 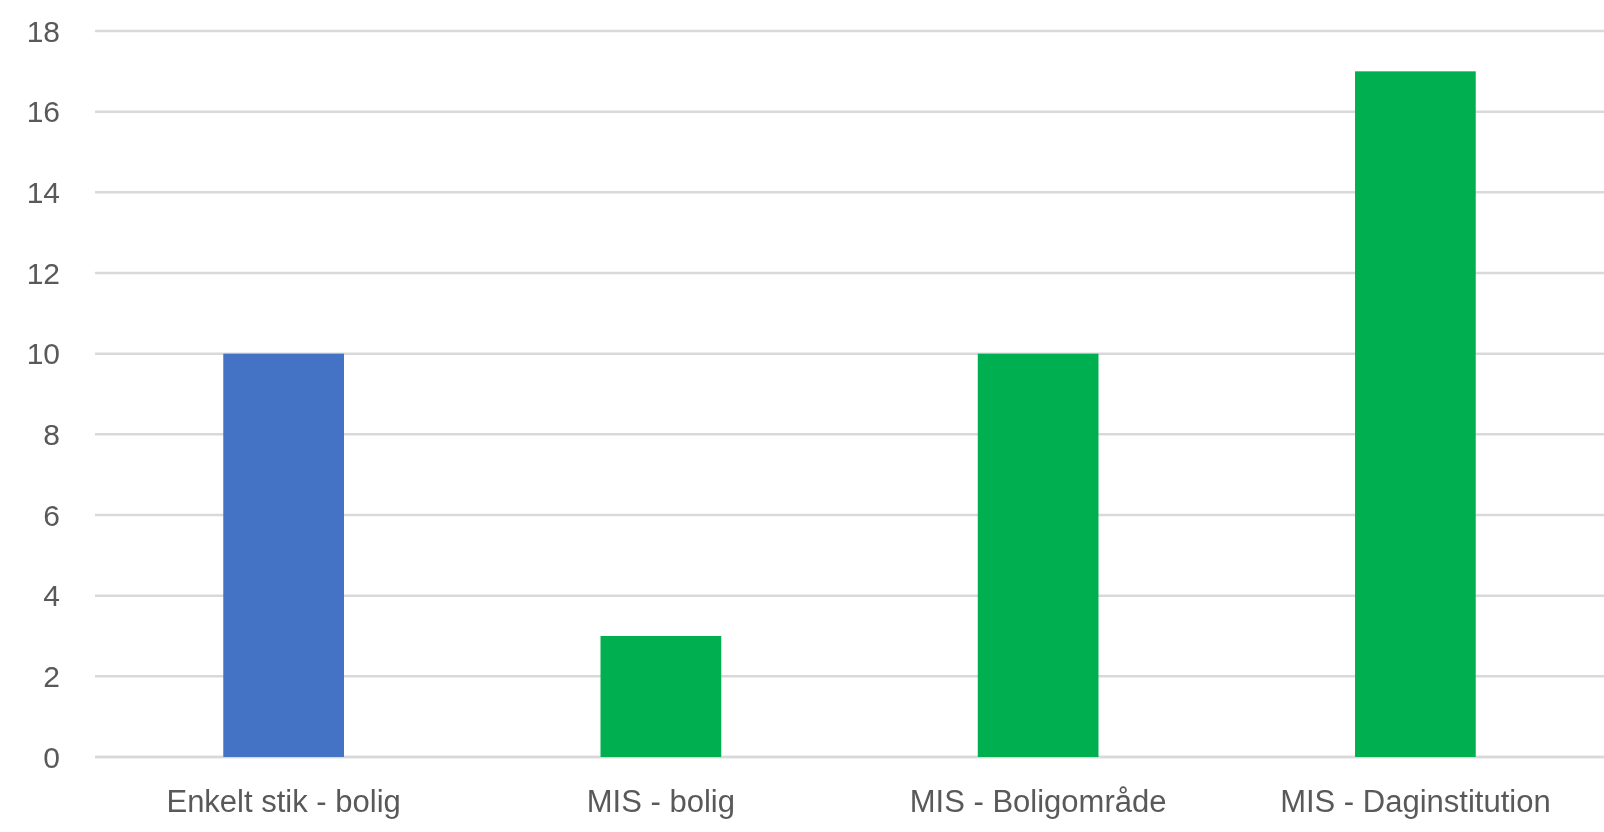 What do you see at coordinates (51, 515) in the screenshot?
I see `y-tick-label: 6` at bounding box center [51, 515].